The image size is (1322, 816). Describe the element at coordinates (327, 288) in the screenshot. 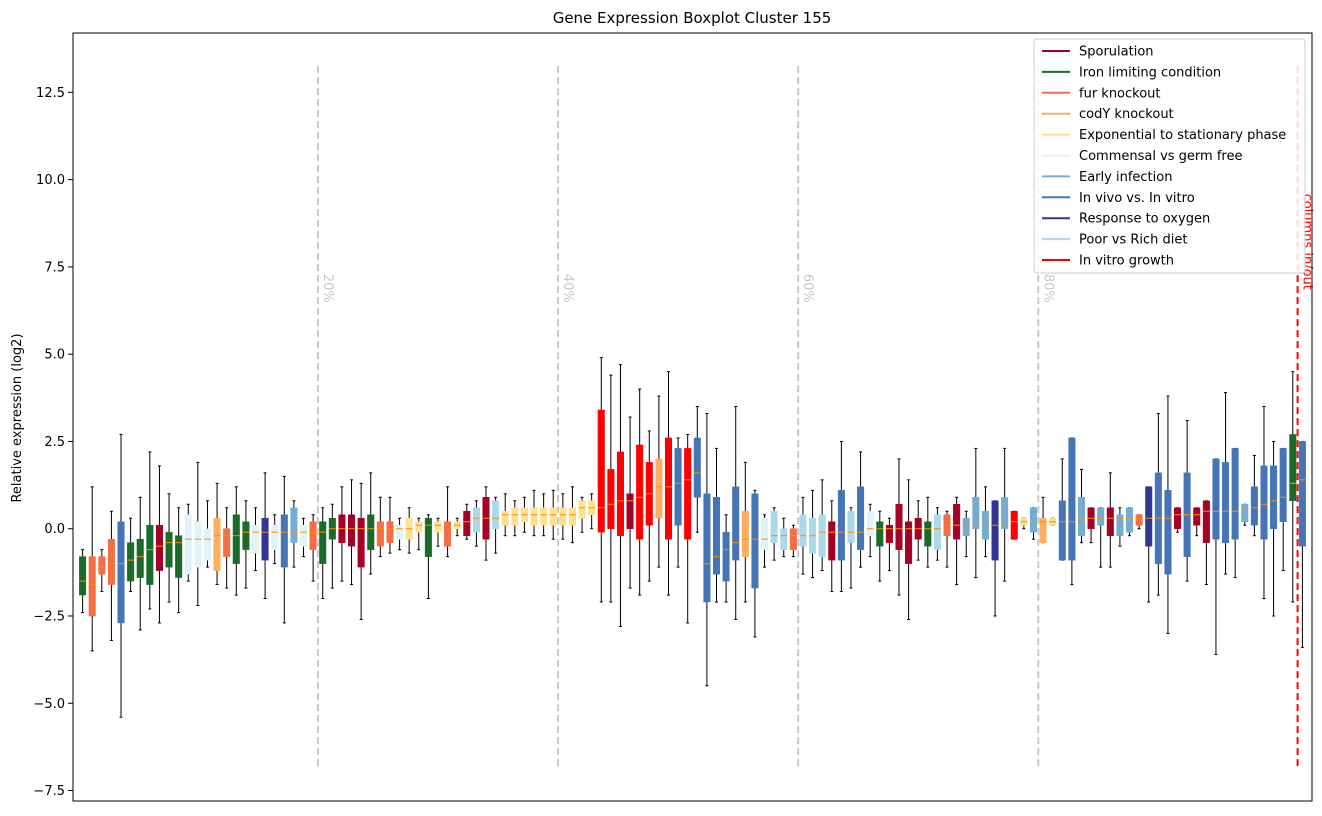

I see `percentile-label: 20%` at that location.